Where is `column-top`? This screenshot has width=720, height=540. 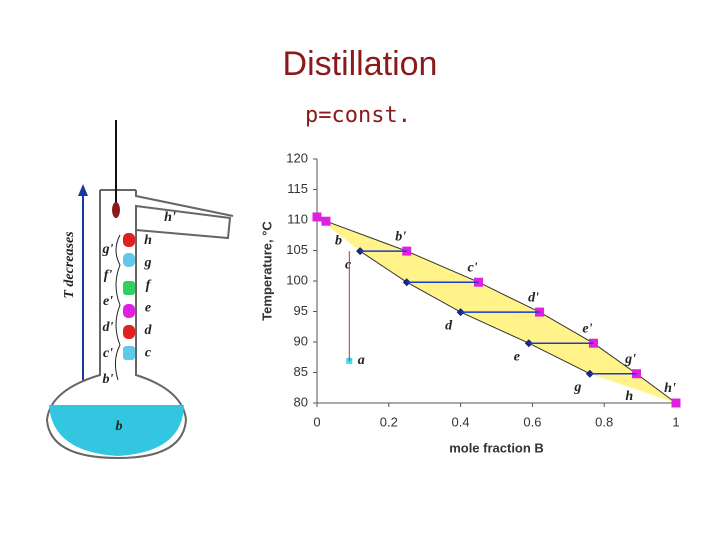 column-top is located at coordinates (167, 203).